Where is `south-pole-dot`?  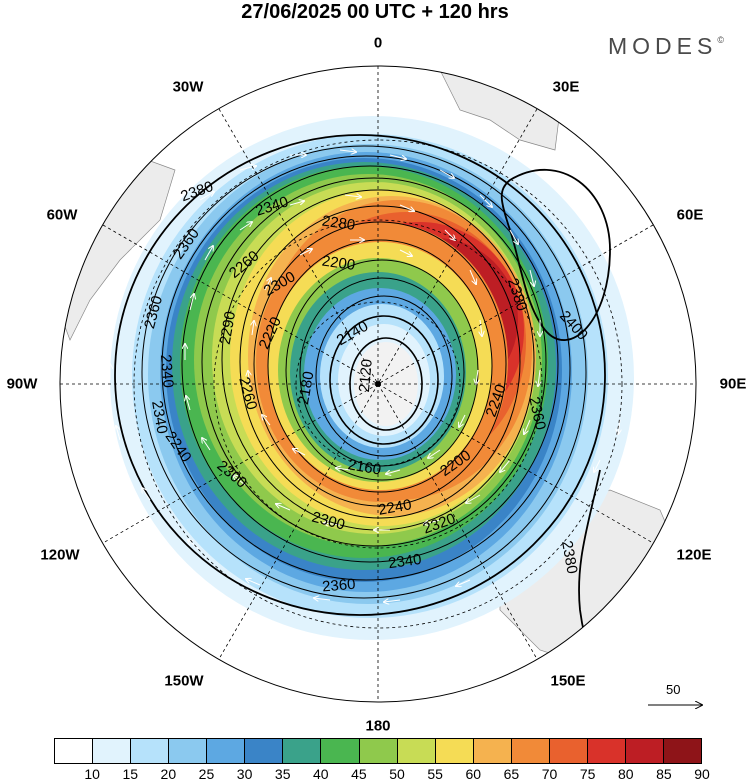 south-pole-dot is located at coordinates (378, 384).